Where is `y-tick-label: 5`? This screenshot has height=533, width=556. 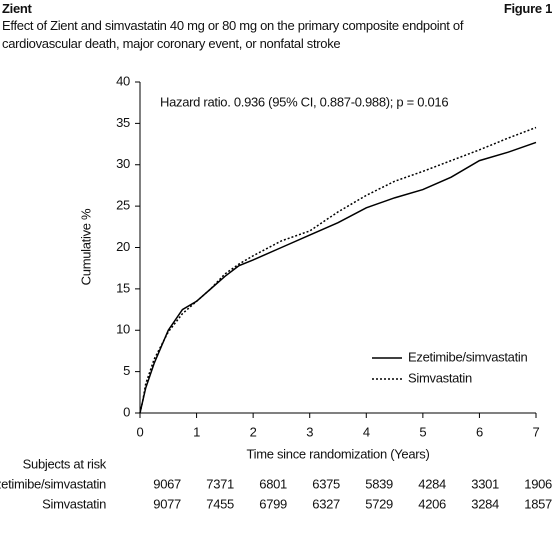 y-tick-label: 5 is located at coordinates (126, 370).